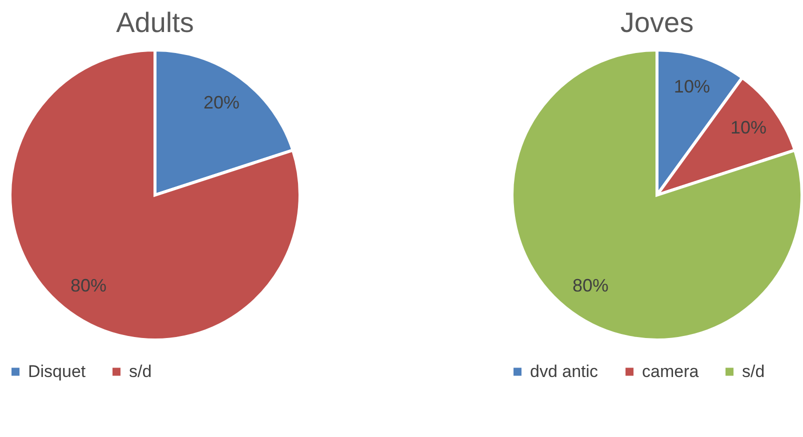 Image resolution: width=803 pixels, height=437 pixels. Describe the element at coordinates (657, 22) in the screenshot. I see `chart-title: Joves` at that location.